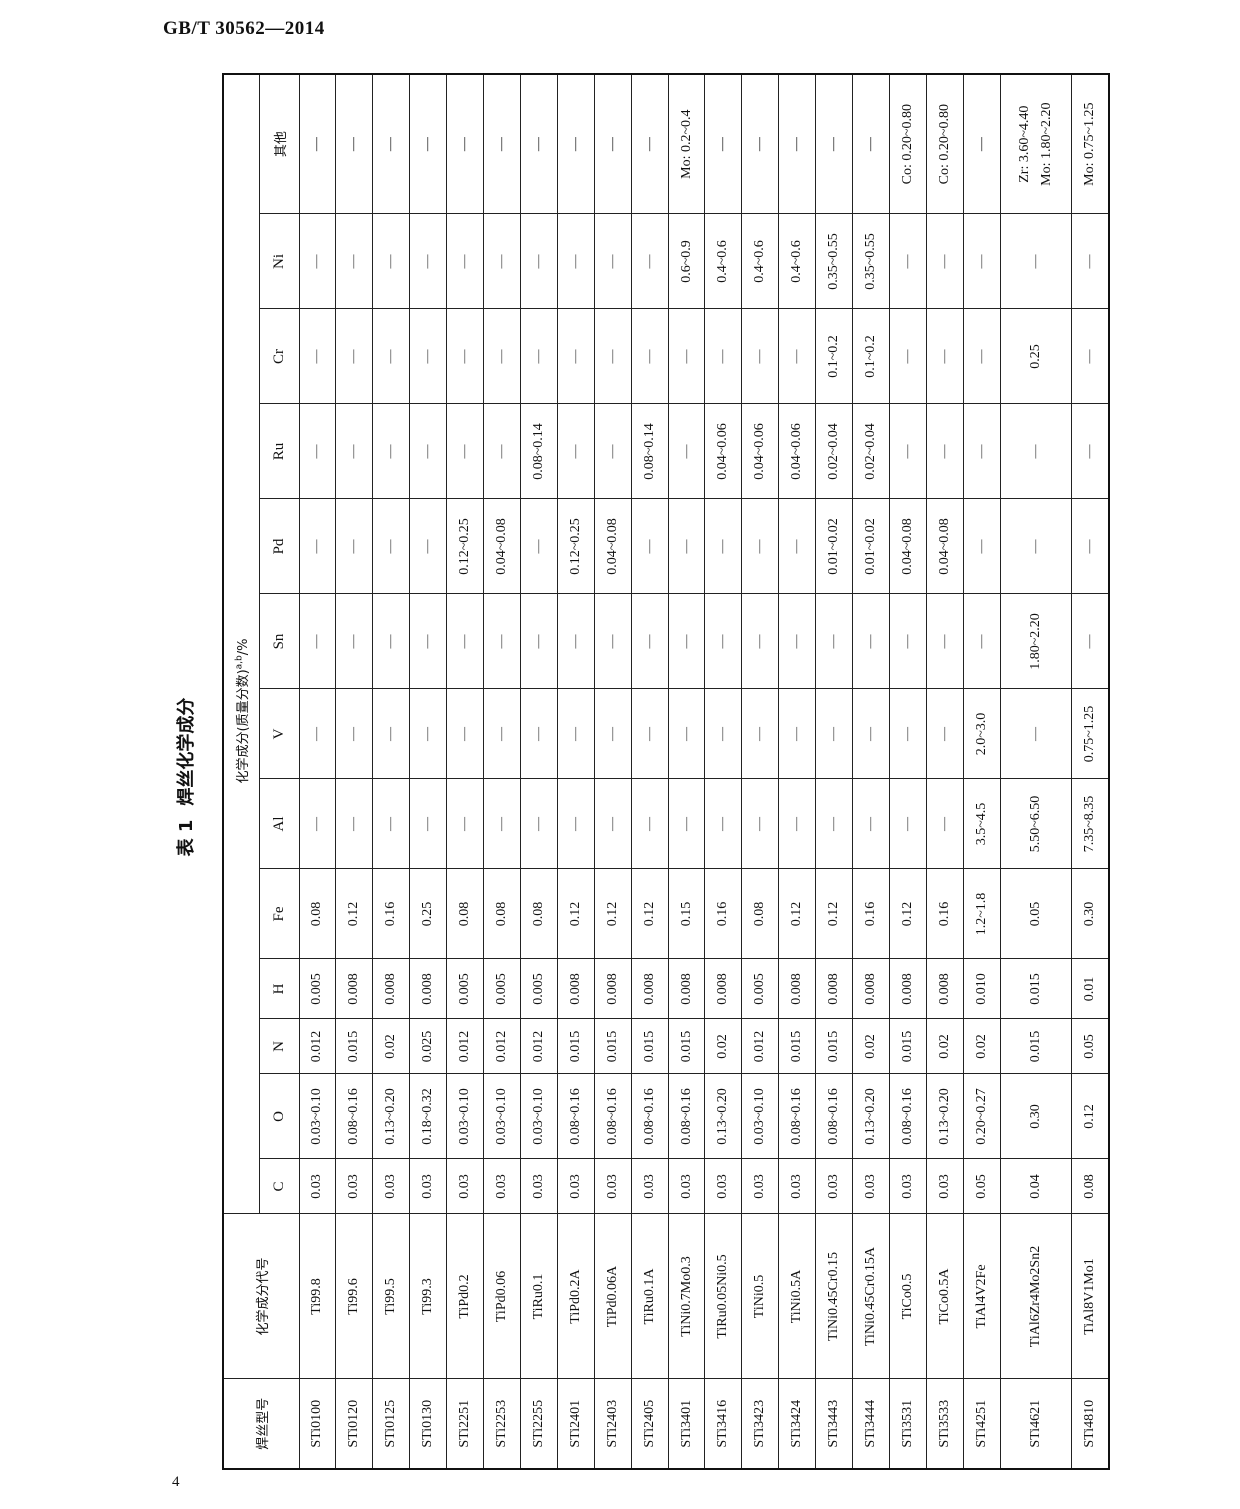 The height and width of the screenshot is (1509, 1240). Describe the element at coordinates (1036, 1424) in the screenshot. I see `cell-model: STi4621` at that location.